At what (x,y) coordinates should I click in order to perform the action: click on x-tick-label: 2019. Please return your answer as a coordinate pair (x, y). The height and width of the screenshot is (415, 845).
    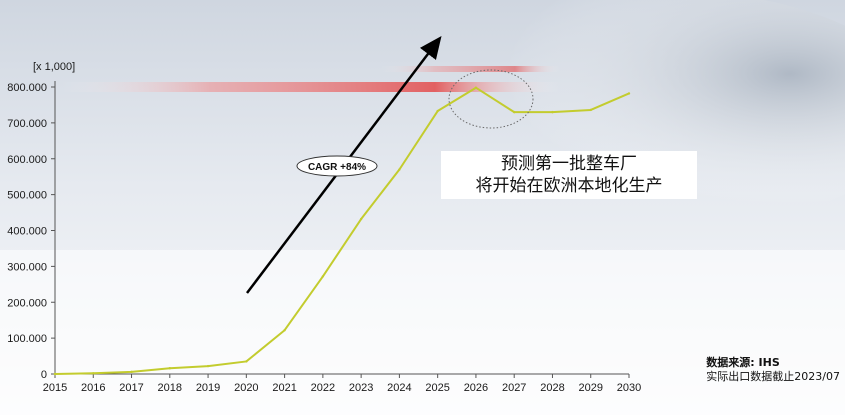
    Looking at the image, I should click on (208, 388).